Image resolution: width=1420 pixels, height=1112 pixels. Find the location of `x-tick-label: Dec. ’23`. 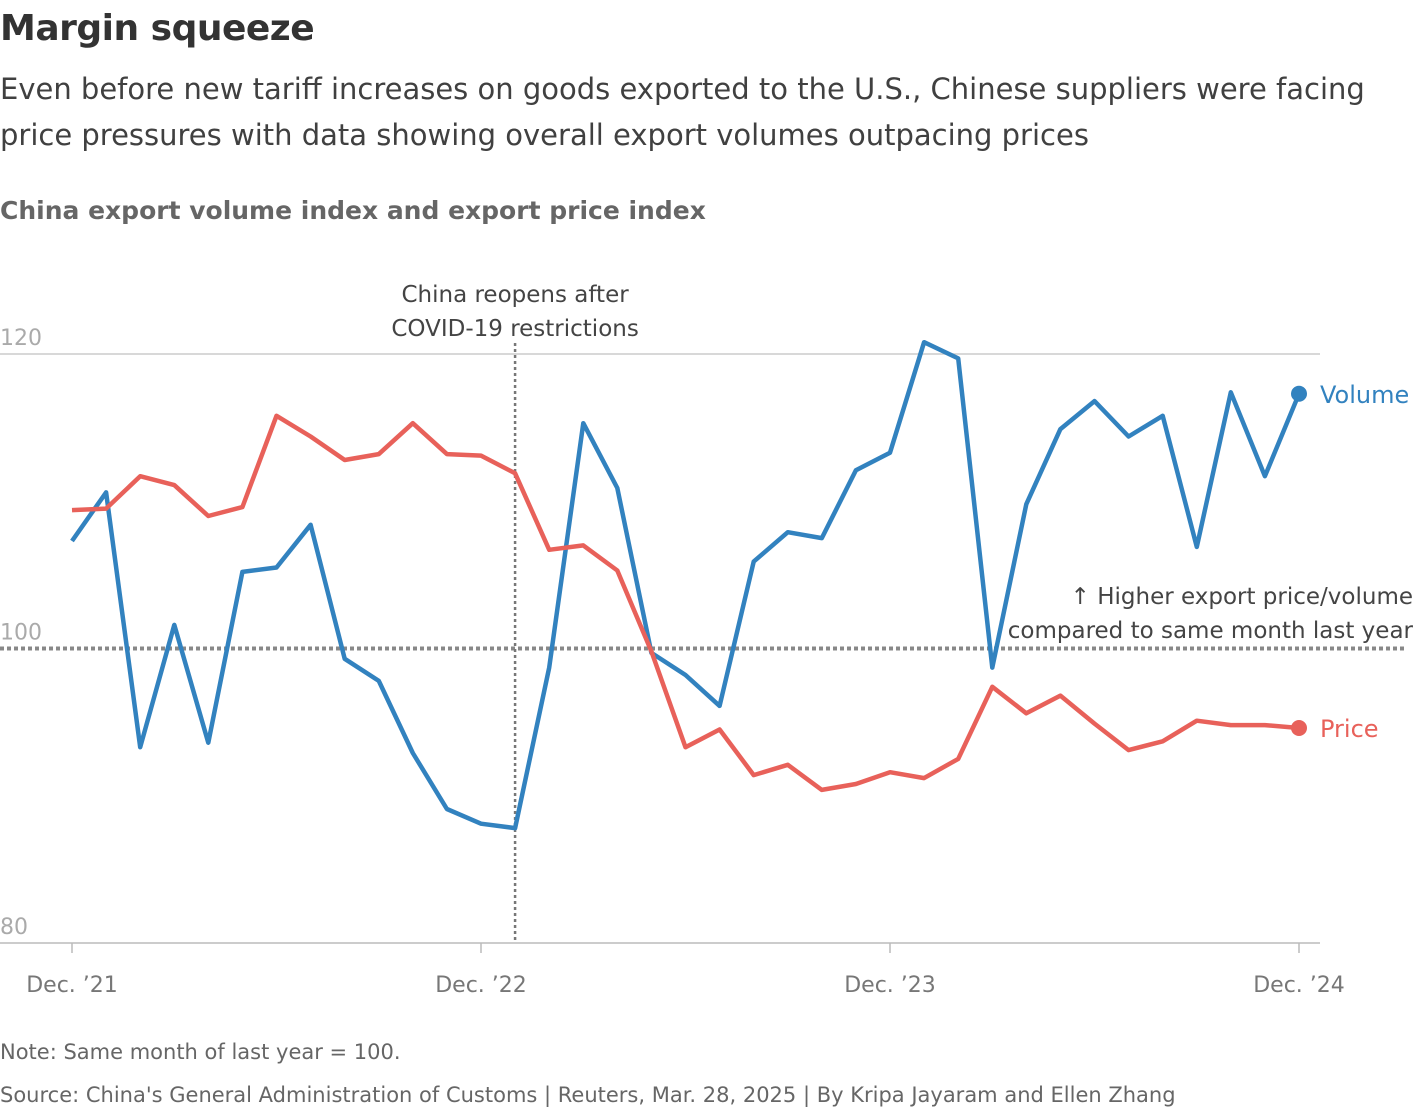

x-tick-label: Dec. ’23 is located at coordinates (890, 985).